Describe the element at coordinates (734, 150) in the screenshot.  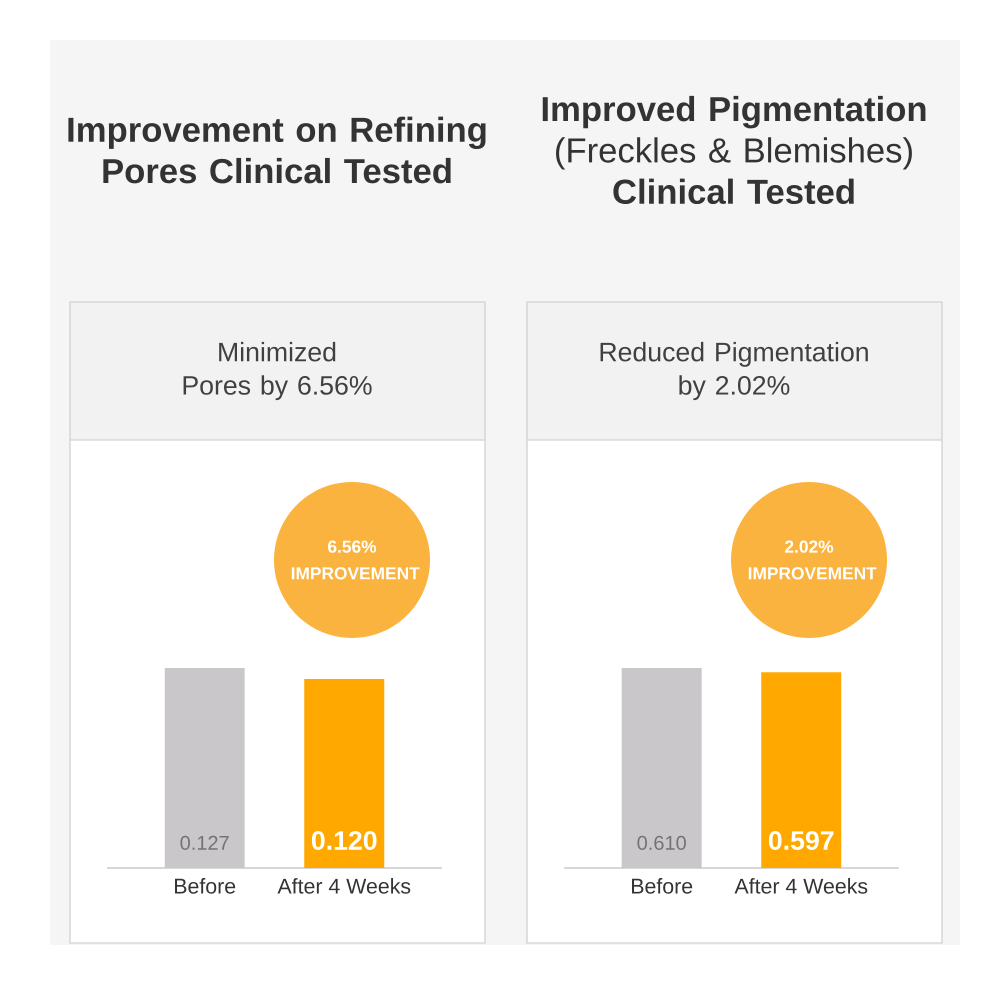
I see `chart-title: Improved Pigmentation (Freckles & Blemishes) Clinical Tested` at that location.